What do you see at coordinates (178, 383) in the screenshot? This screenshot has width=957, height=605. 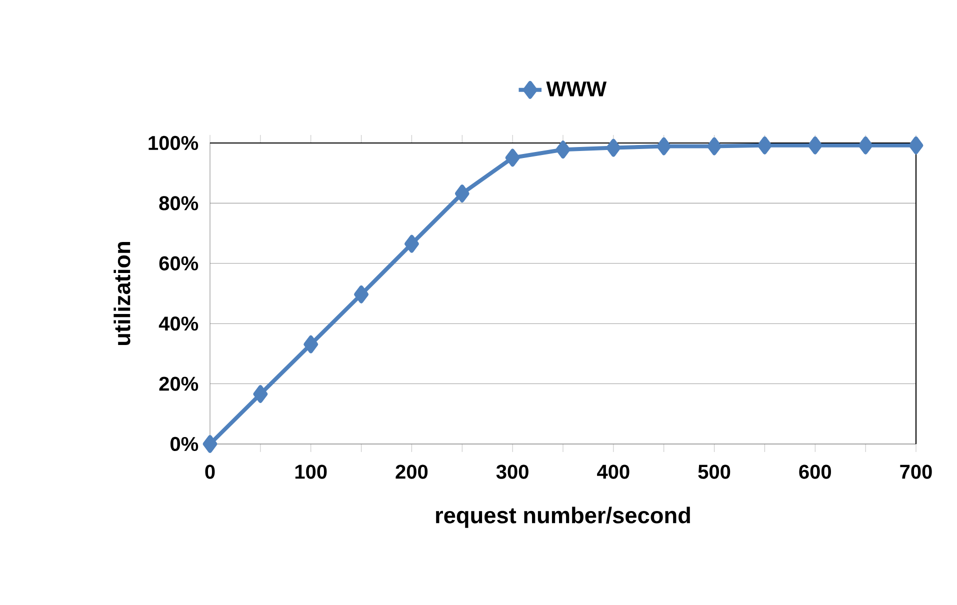 I see `y-tick-label: 20%` at bounding box center [178, 383].